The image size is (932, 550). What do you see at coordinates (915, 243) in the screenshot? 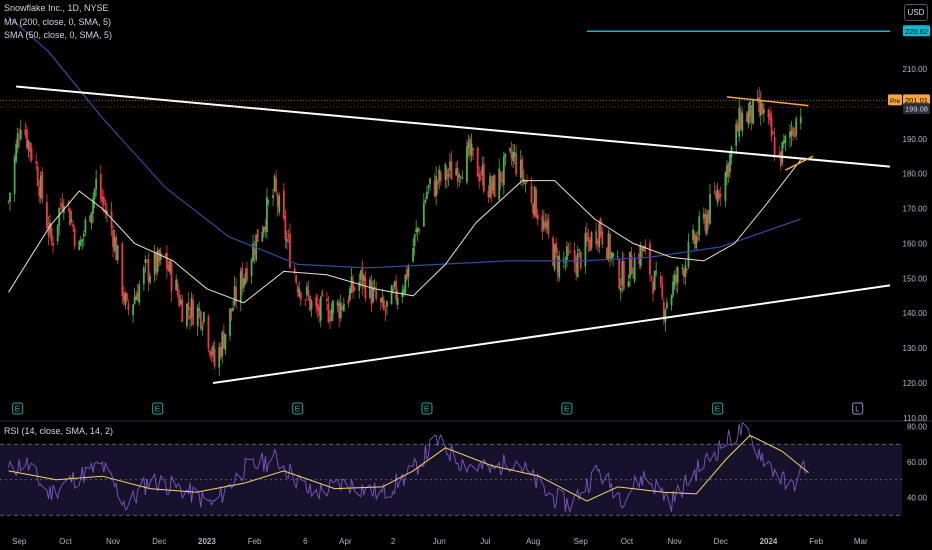
I see `price-tick-label: 160.00` at bounding box center [915, 243].